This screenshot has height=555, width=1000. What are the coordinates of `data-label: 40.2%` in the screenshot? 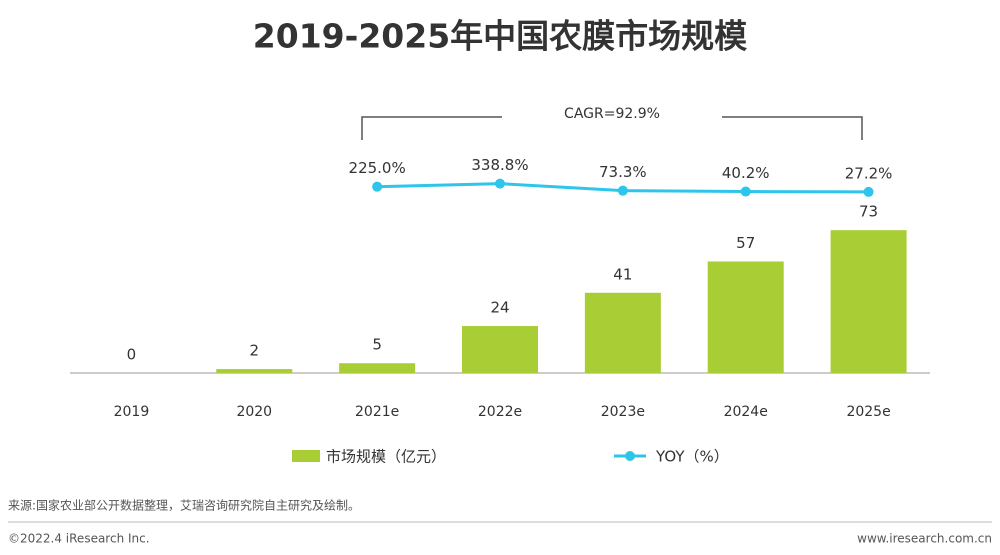 It's located at (746, 173).